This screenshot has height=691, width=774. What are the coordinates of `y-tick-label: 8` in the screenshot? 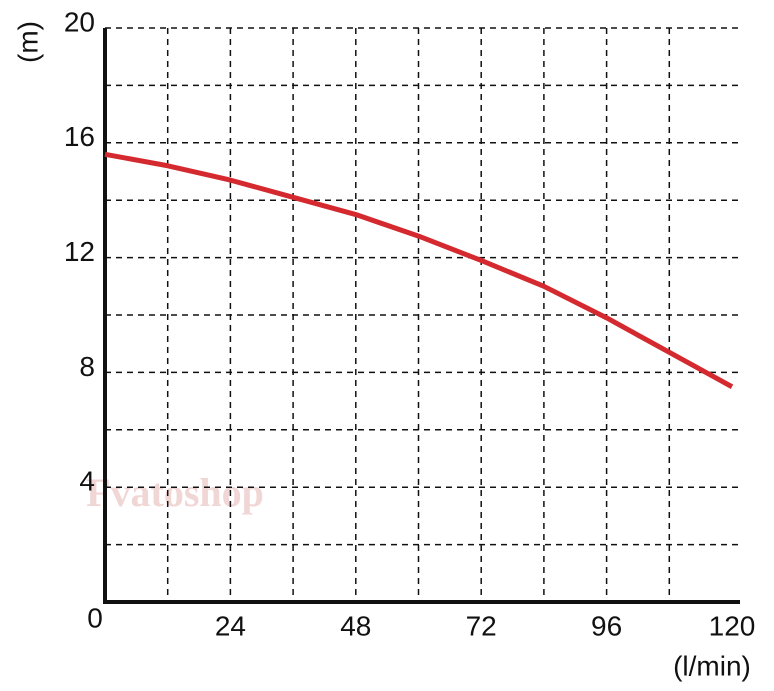 It's located at (87, 366).